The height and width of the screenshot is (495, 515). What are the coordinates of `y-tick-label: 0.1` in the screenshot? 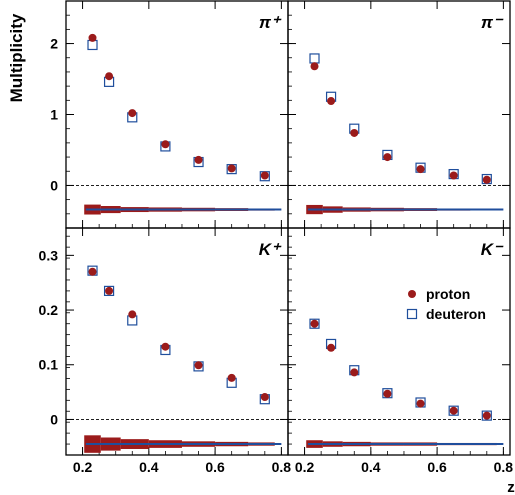 It's located at (49, 365).